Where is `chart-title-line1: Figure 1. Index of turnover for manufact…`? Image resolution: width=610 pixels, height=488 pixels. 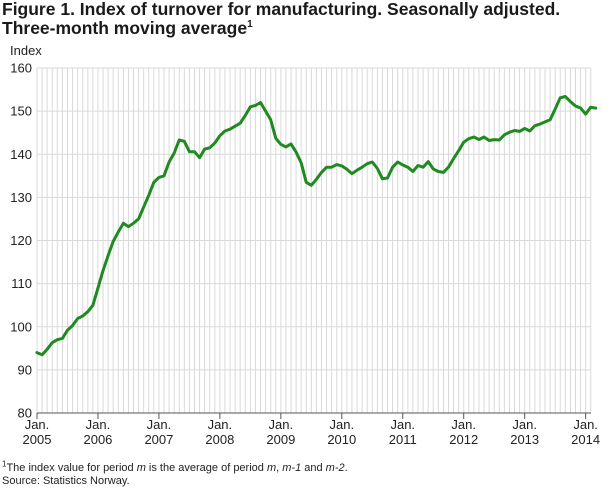 chart-title-line1: Figure 1. Index of turnover for manufact… is located at coordinates (281, 9).